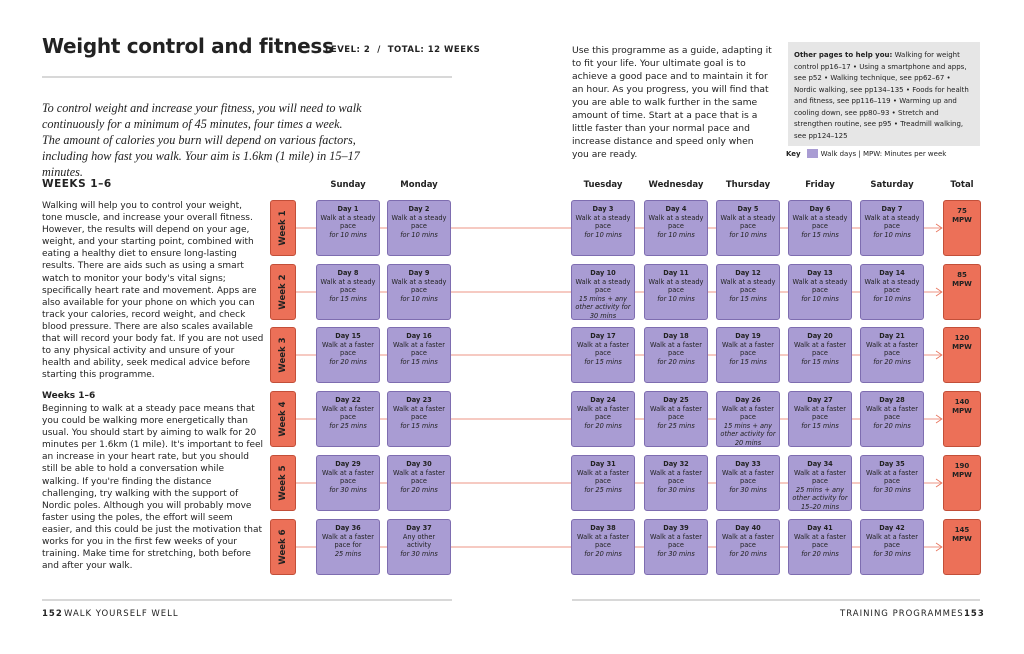 The width and height of the screenshot is (1024, 654). Describe the element at coordinates (603, 209) in the screenshot. I see `day-number: Day 3` at that location.